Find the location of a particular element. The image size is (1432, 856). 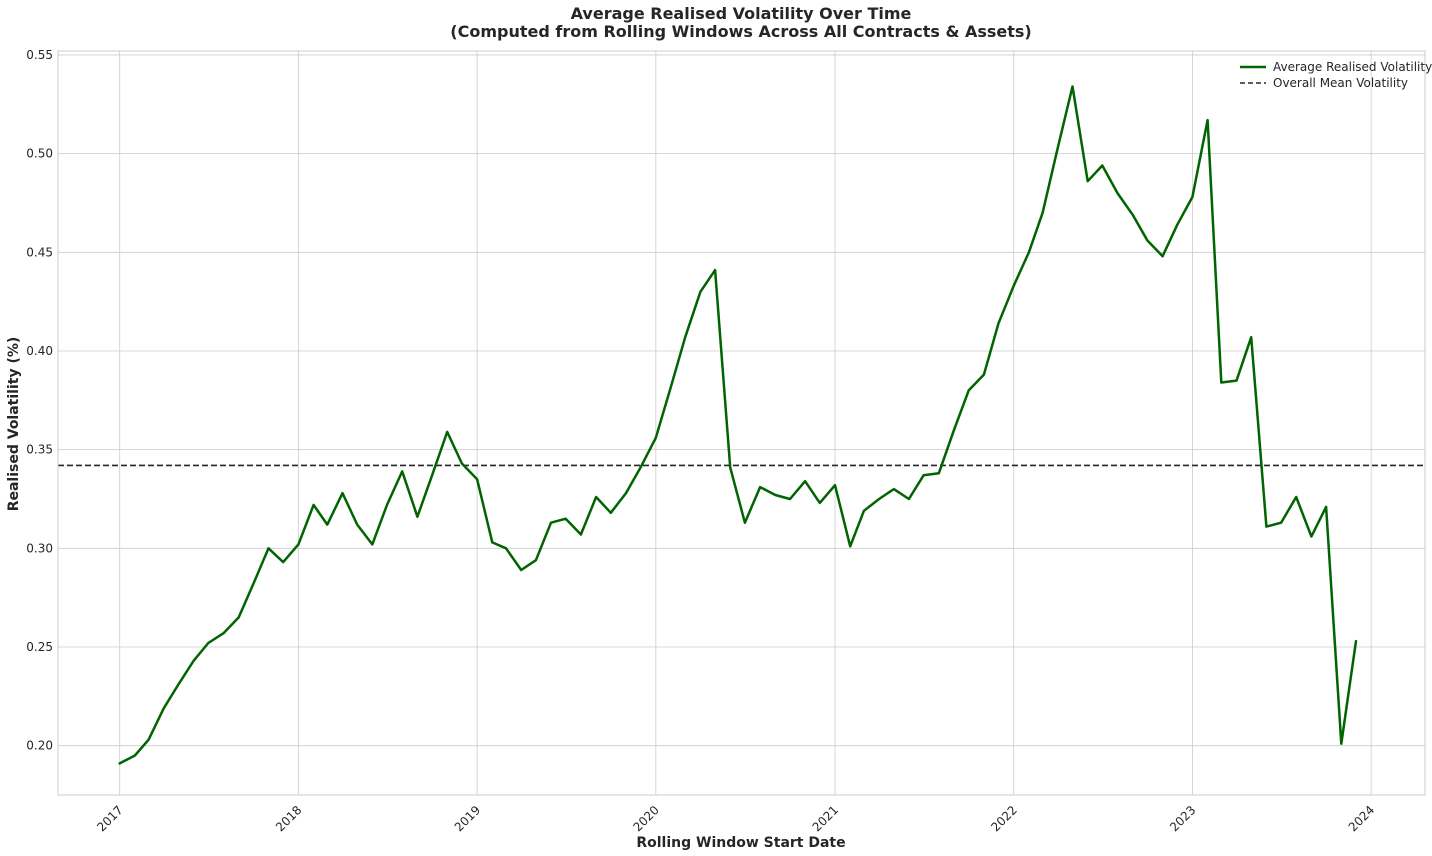

y-tick-label: 0.30 is located at coordinates (39, 548).